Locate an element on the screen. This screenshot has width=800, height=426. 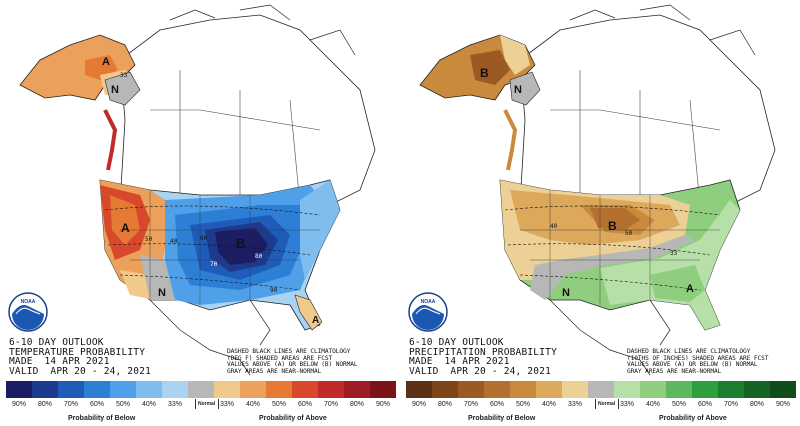
note-line: (10THS OF INCHES) SHADED AREAS ARE FCST is located at coordinates (698, 358).